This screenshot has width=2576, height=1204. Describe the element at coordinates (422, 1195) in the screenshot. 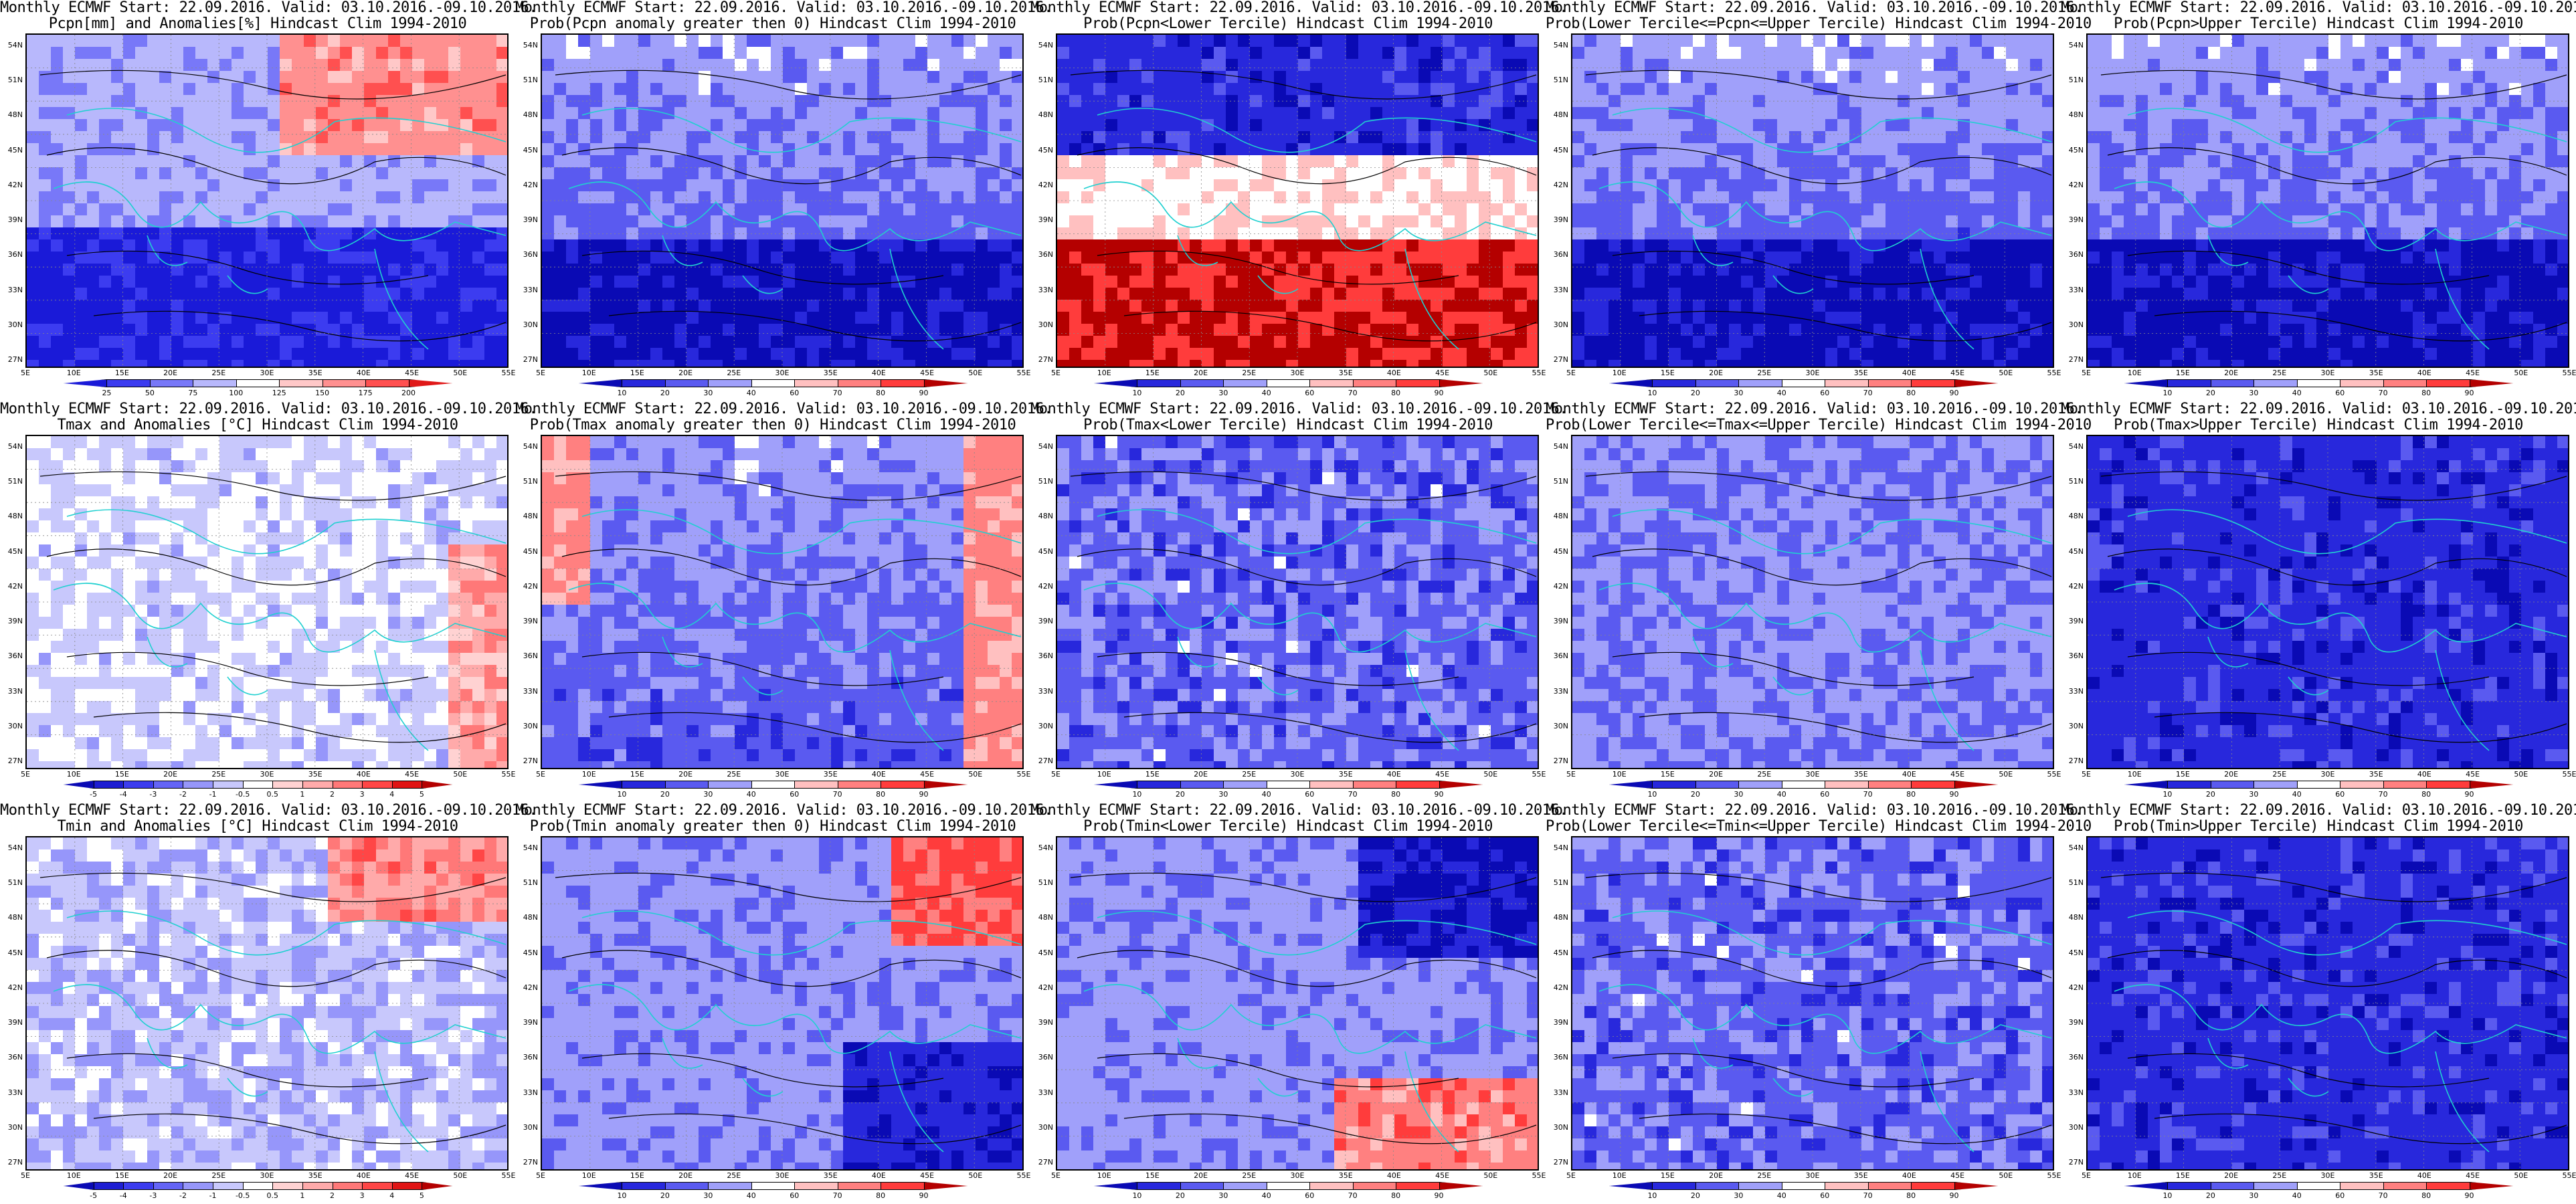

I see `colorbar-tick-label: 5` at that location.